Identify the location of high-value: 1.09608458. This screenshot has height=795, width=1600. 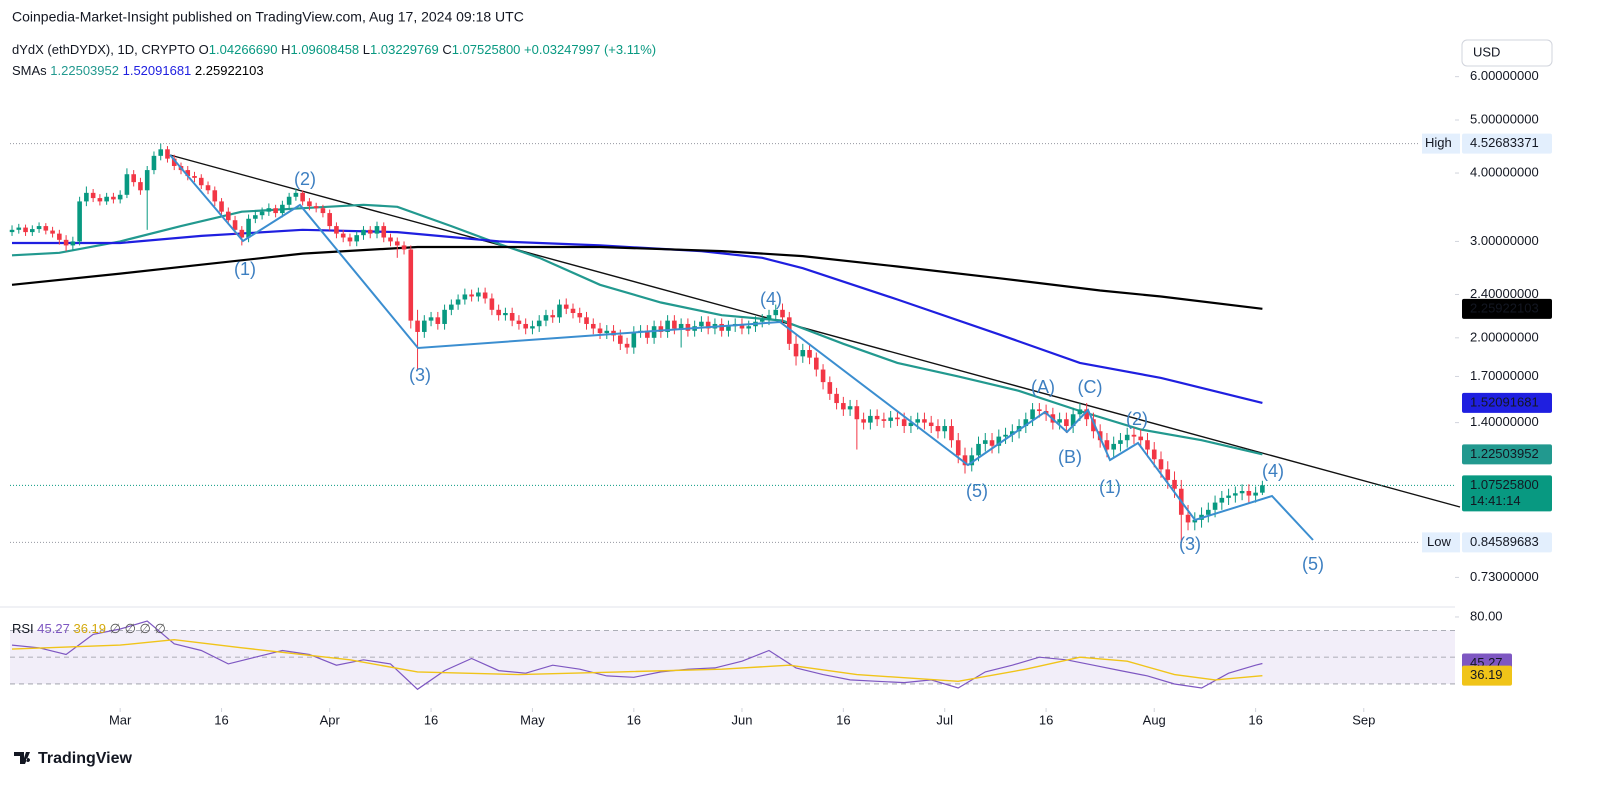
(324, 49).